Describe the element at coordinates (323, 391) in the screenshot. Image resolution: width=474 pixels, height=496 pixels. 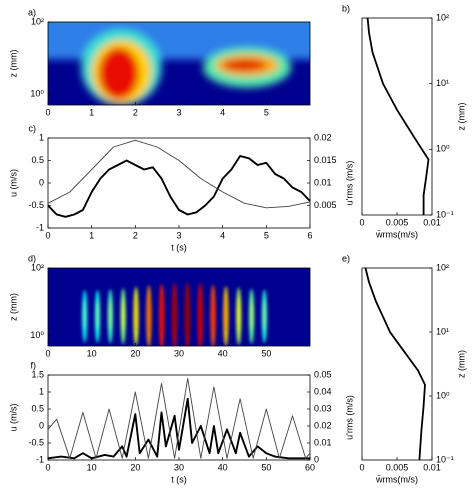
I see `y2-tick-label: 0.04` at that location.